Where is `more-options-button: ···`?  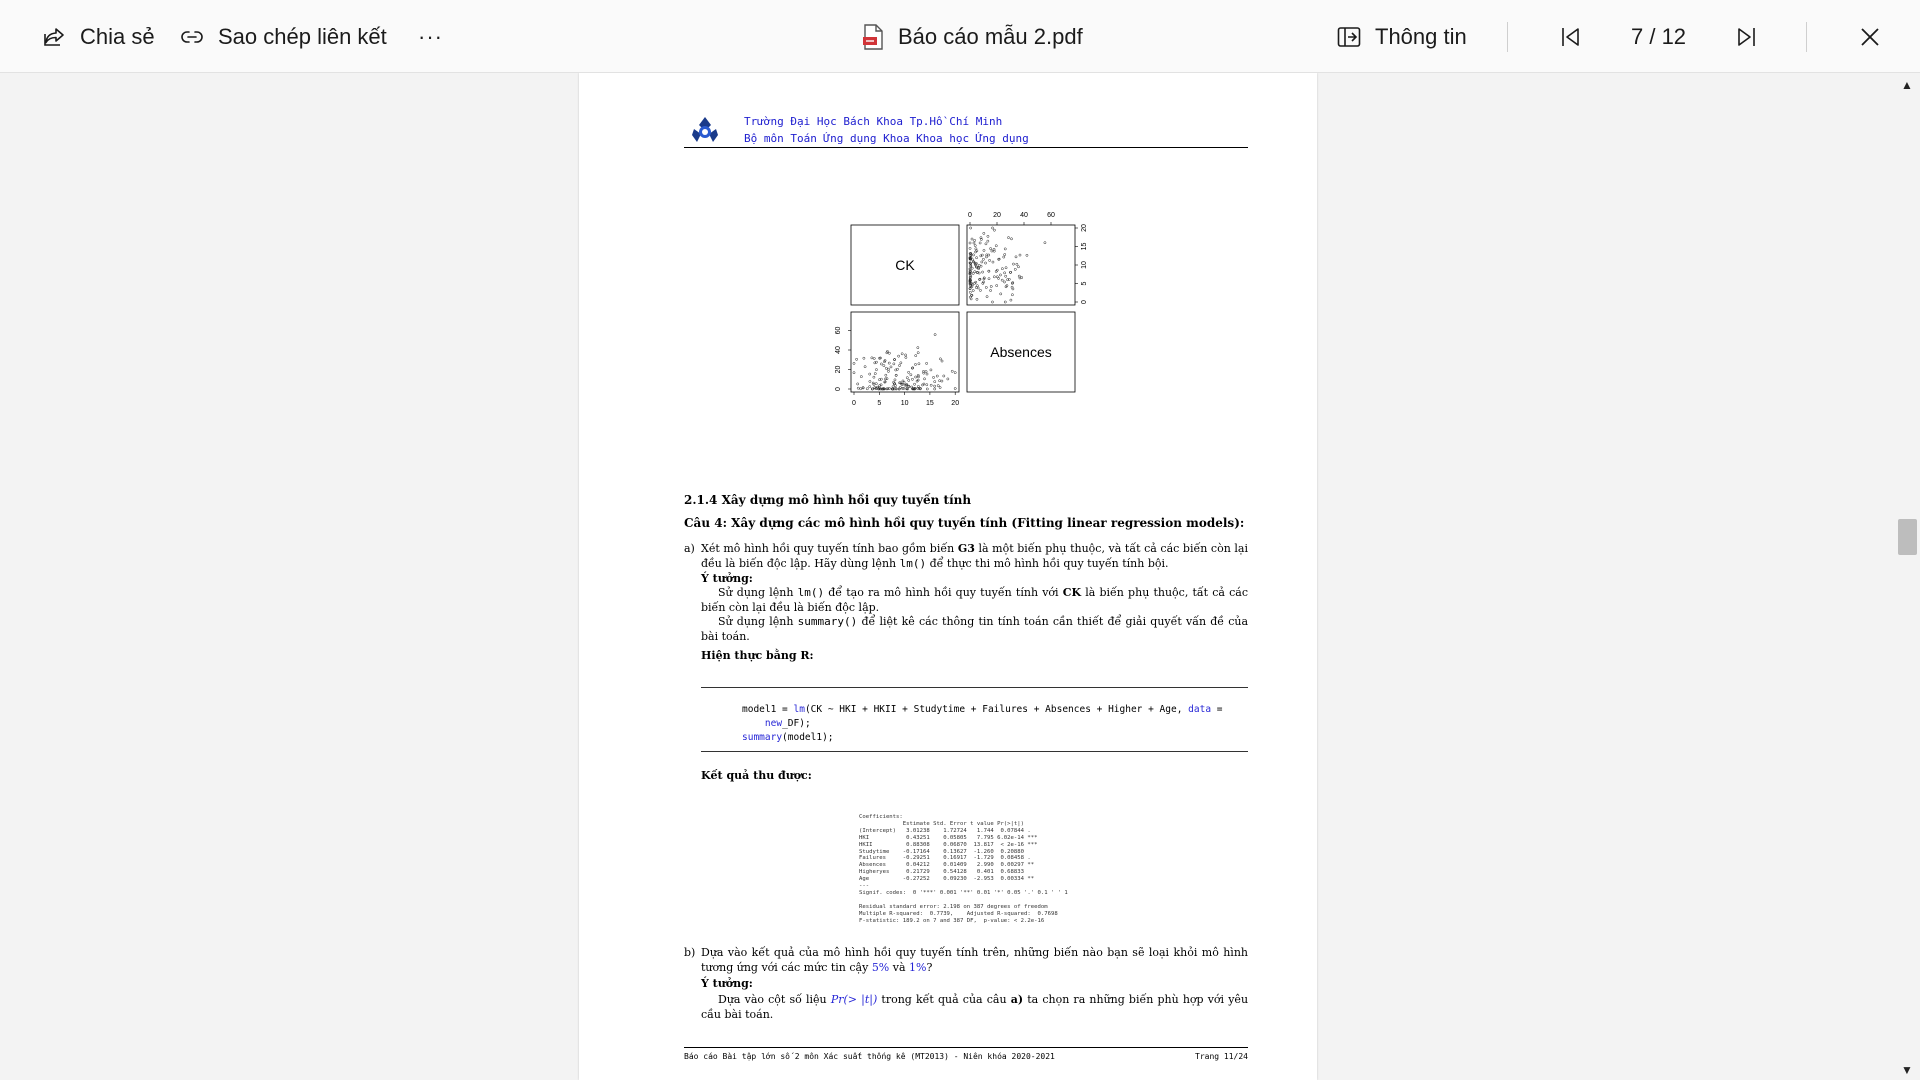
more-options-button: ··· is located at coordinates (430, 36).